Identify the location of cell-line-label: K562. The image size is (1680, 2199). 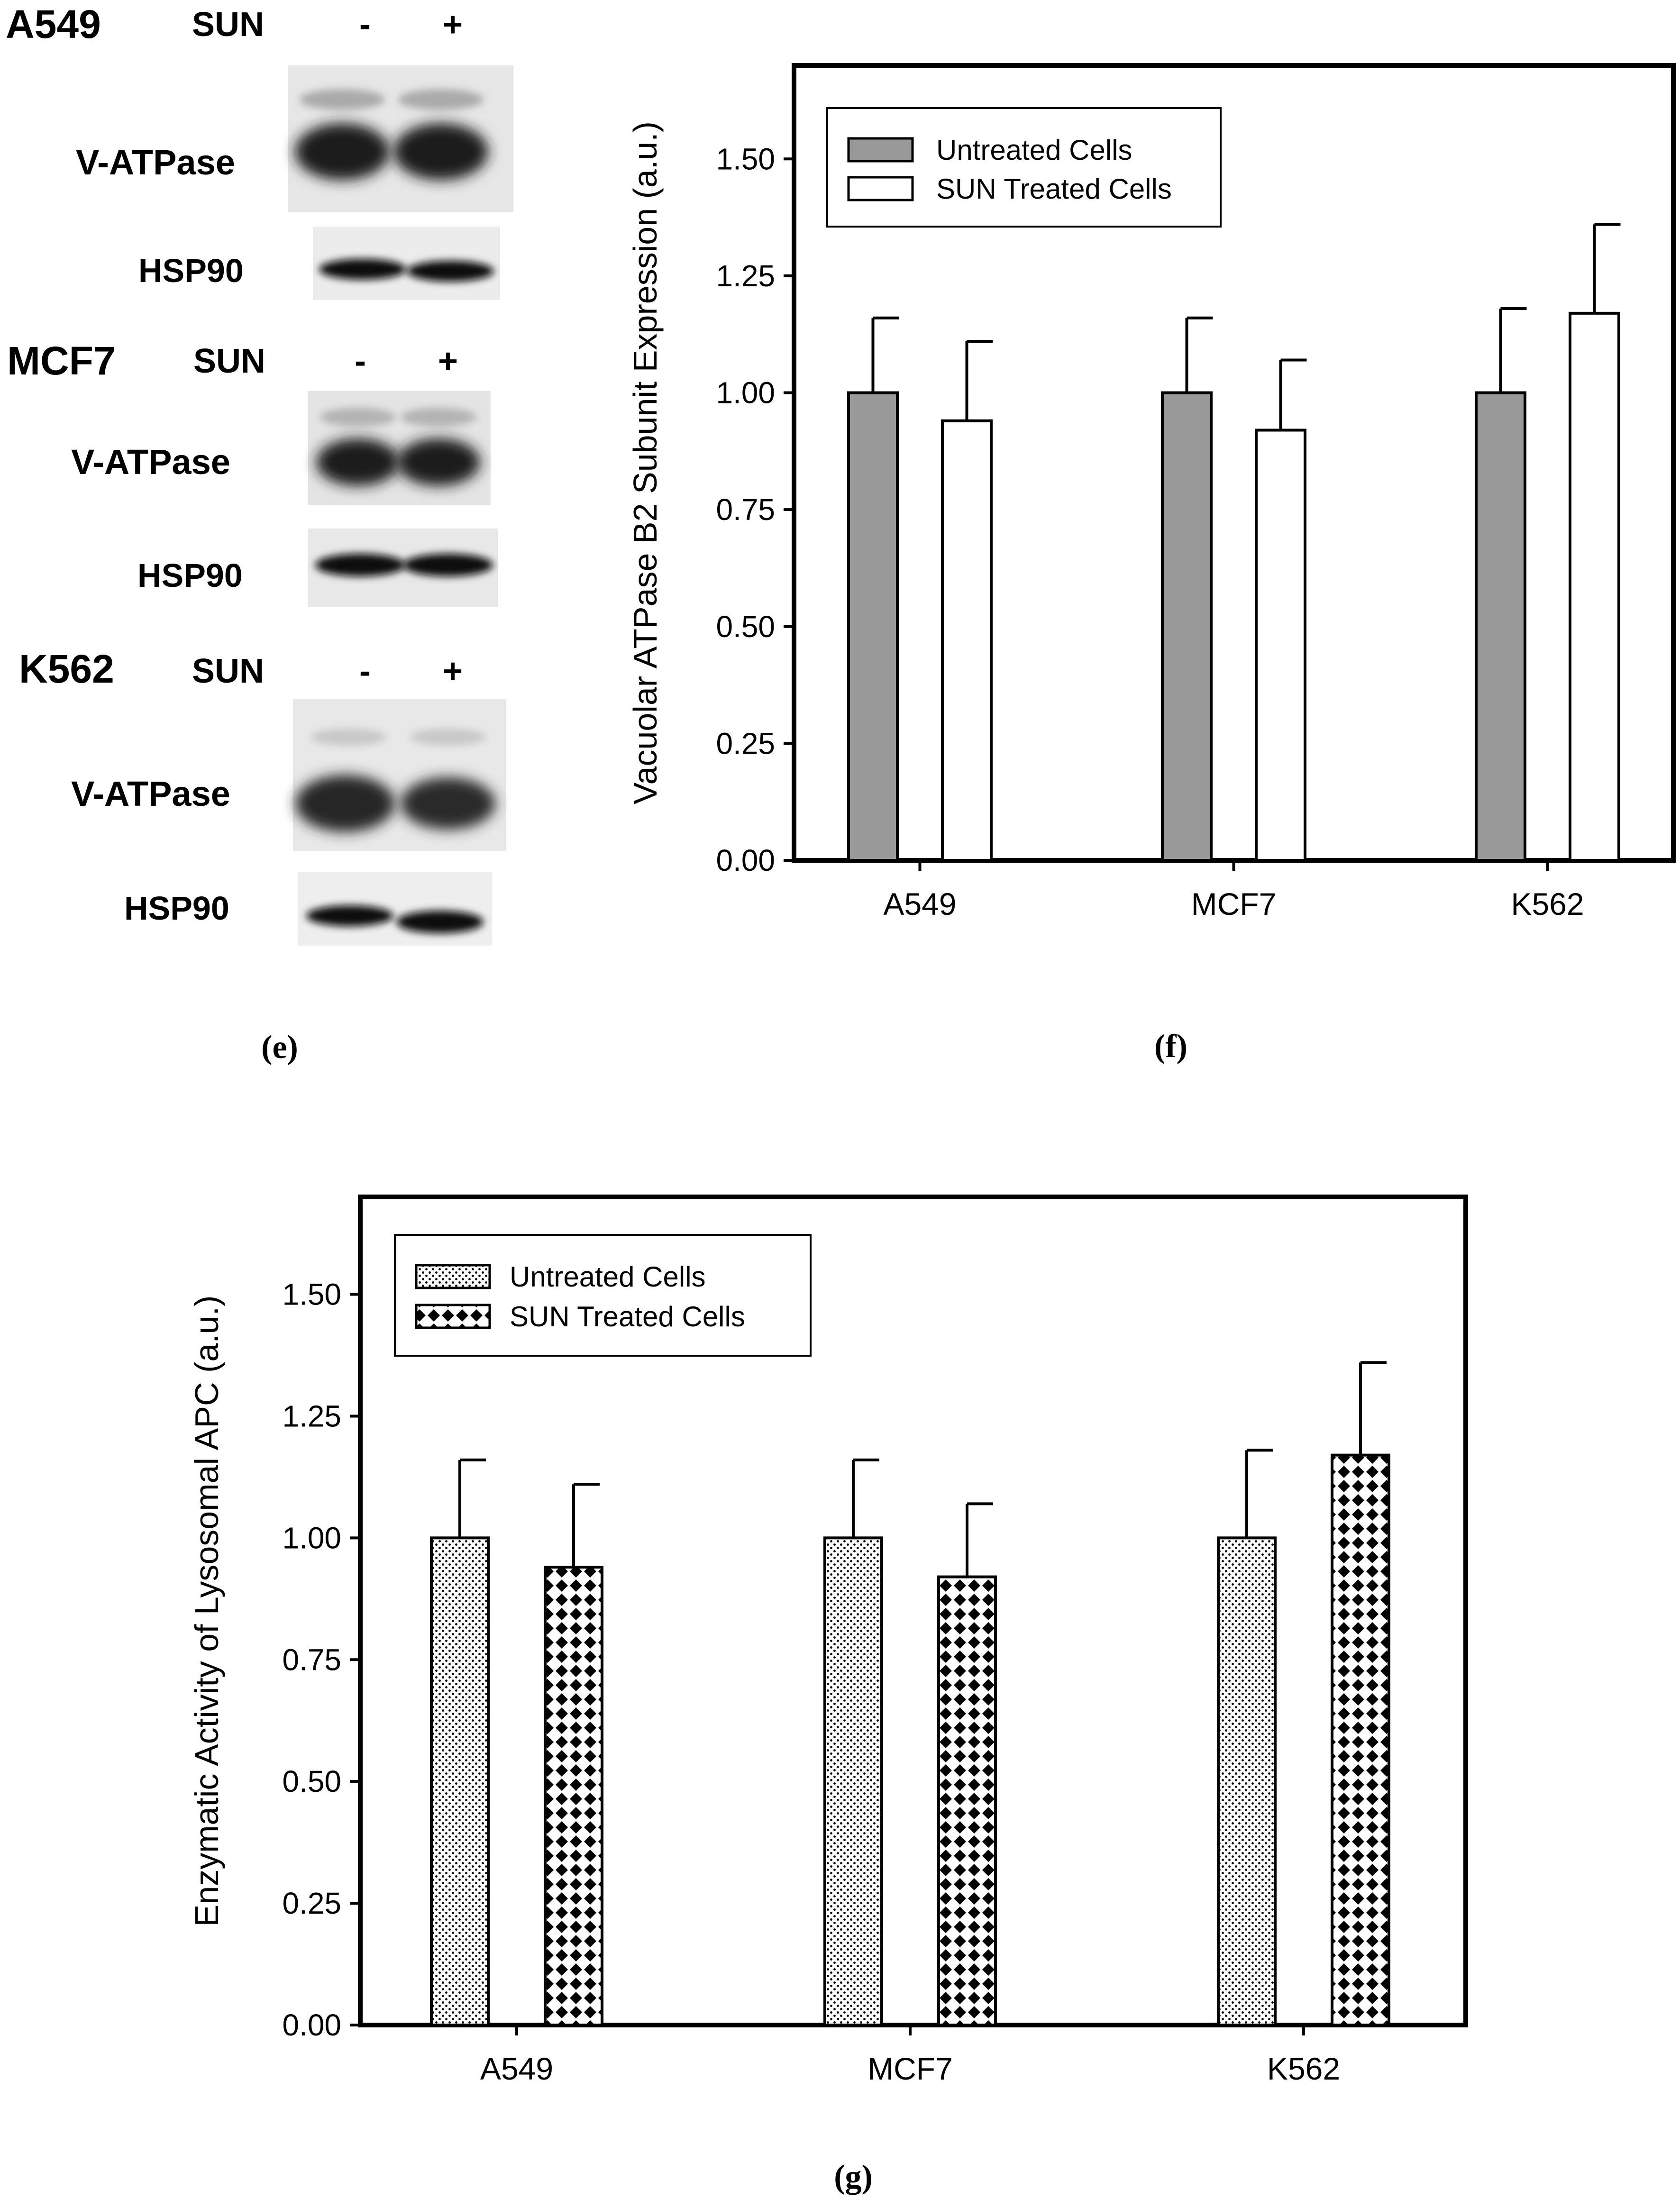
(66, 669).